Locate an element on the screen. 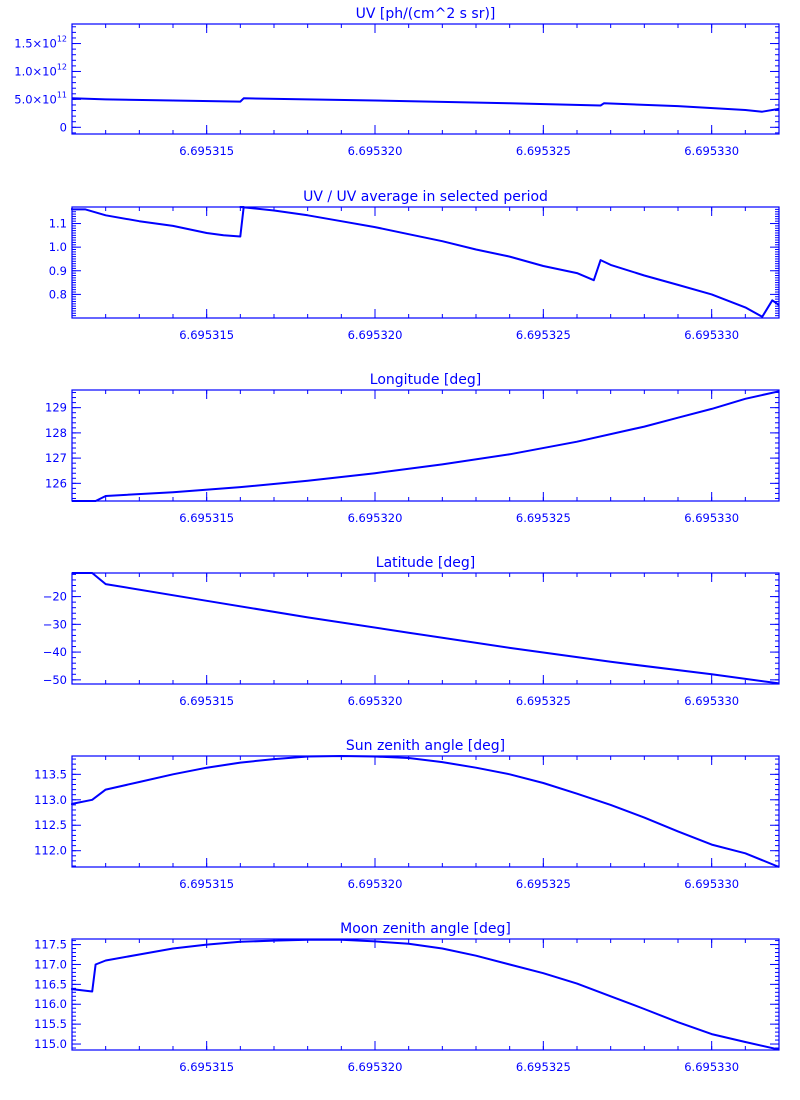 This screenshot has height=1100, width=800. y-tick-label: 0 is located at coordinates (63, 127).